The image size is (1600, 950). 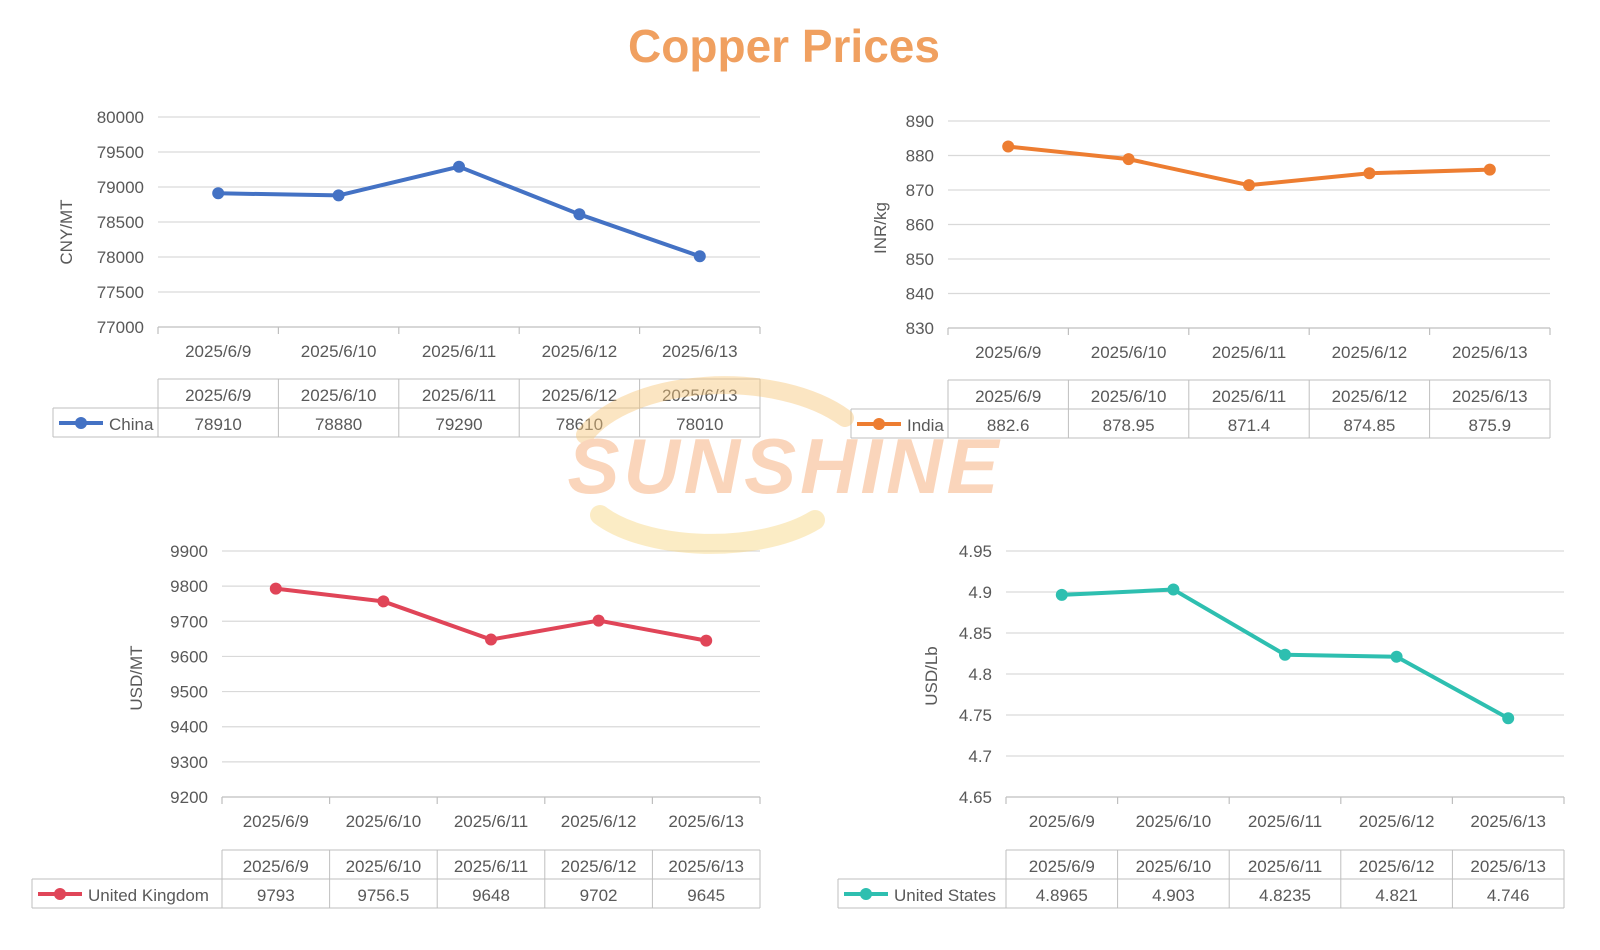 What do you see at coordinates (338, 424) in the screenshot?
I see `table-value-cell: 78880` at bounding box center [338, 424].